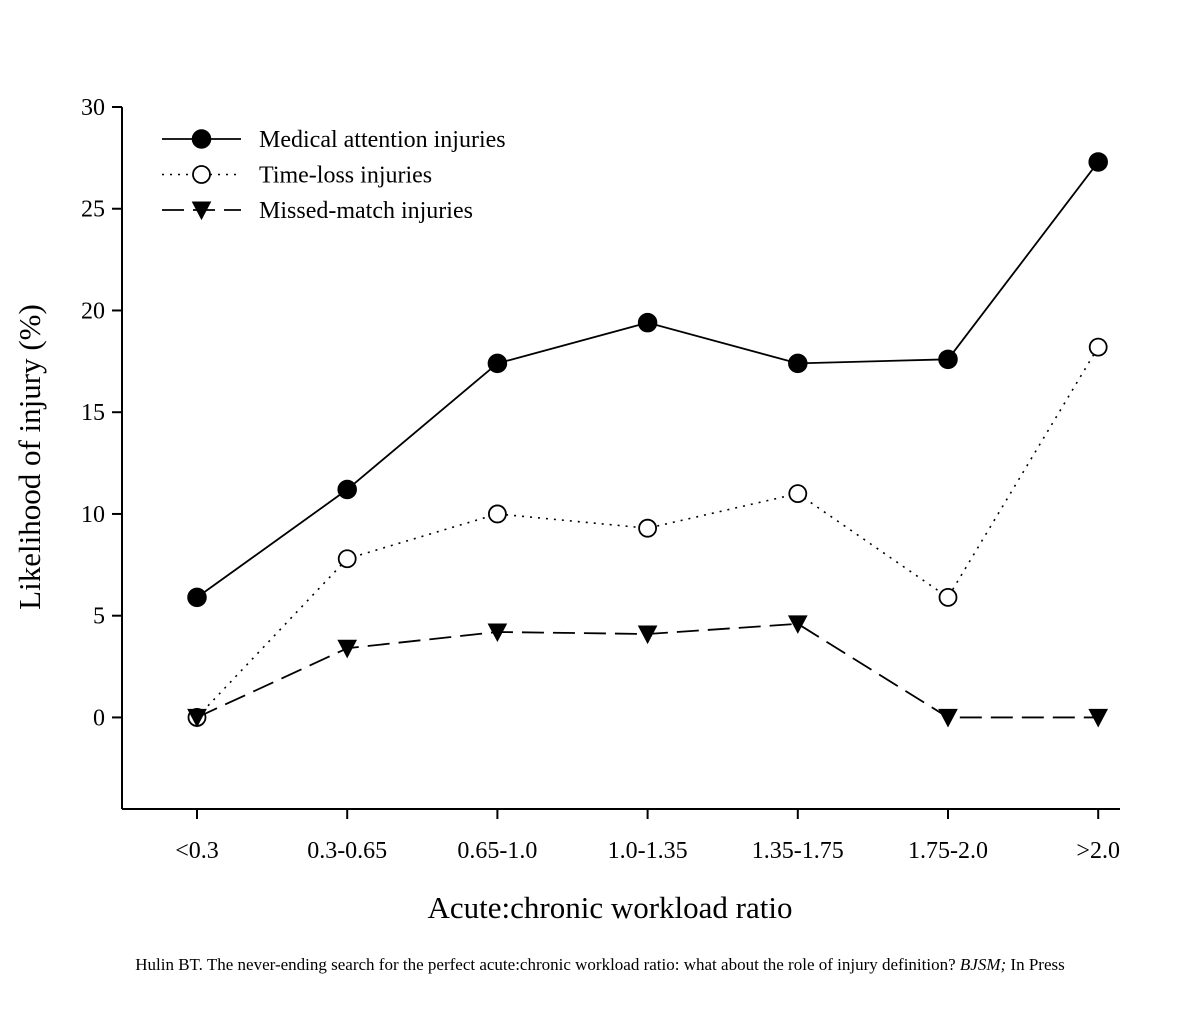 The height and width of the screenshot is (1011, 1200). Describe the element at coordinates (347, 851) in the screenshot. I see `x-tick-label: 0.3-0.65` at that location.